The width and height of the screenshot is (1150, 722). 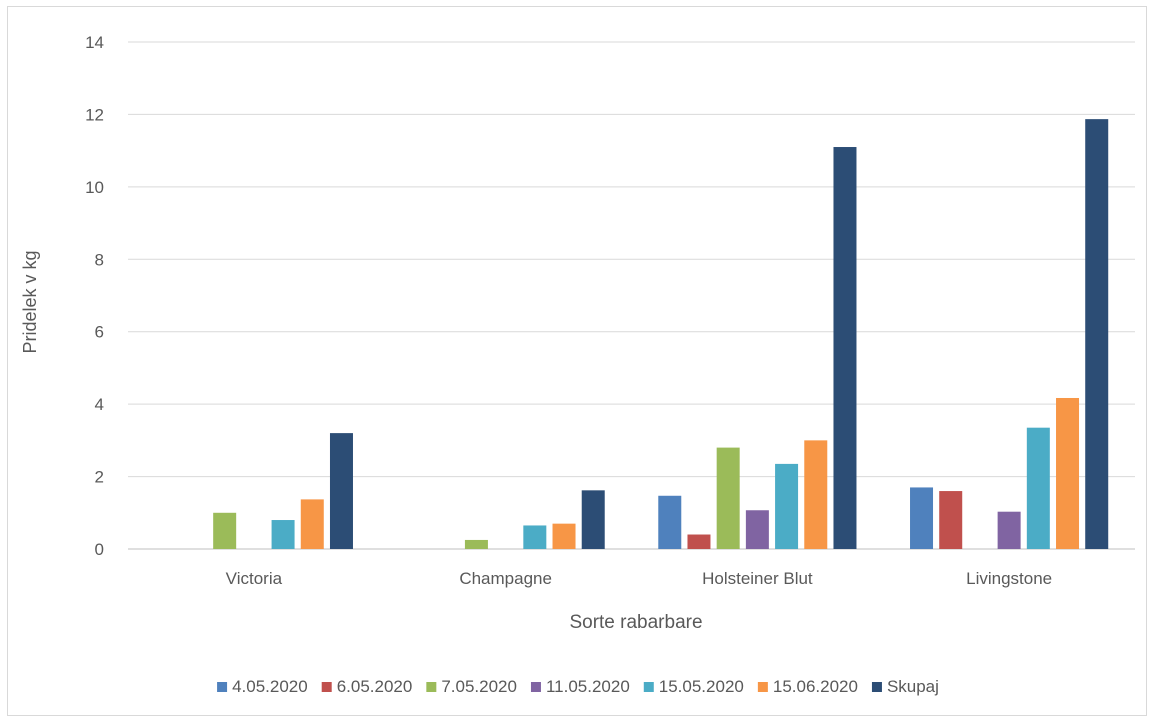 I want to click on bar-victoria-15-05-2020, so click(x=283, y=534).